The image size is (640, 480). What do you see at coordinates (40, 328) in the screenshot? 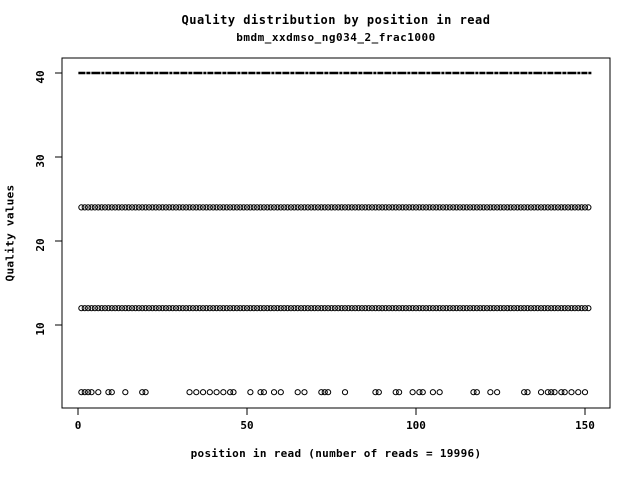
I see `svg-text: 10` at bounding box center [40, 328].